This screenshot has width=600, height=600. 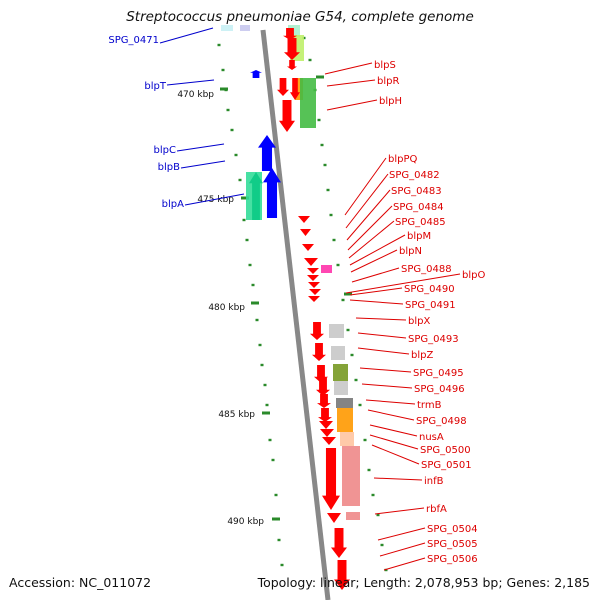 I want to click on gene-label-blpo: blpO, so click(x=473, y=275).